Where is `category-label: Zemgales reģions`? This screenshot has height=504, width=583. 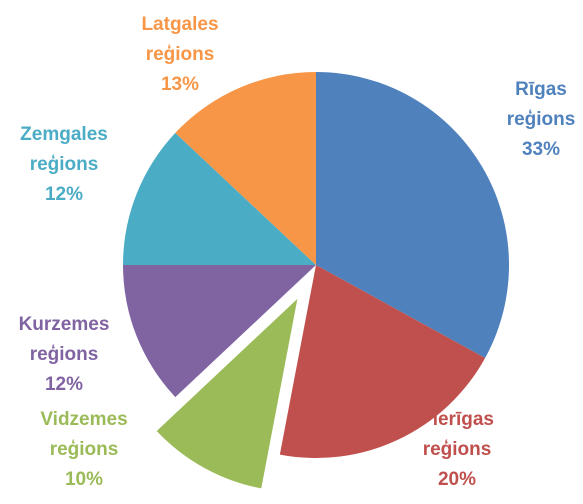 category-label: Zemgales reģions is located at coordinates (64, 149).